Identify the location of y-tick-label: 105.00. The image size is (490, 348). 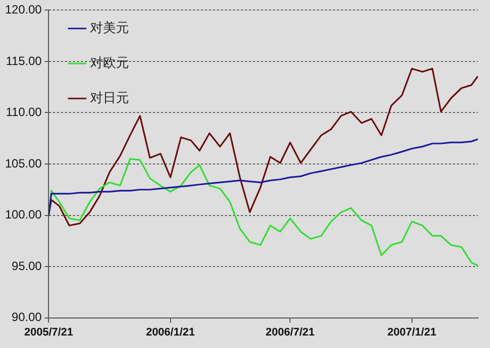
(23, 163).